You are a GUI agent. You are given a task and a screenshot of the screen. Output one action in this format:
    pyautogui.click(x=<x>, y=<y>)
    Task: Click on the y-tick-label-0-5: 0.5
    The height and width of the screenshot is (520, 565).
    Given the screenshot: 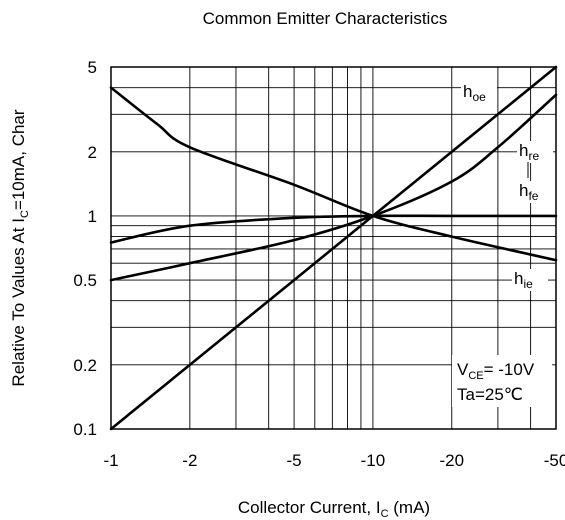 What is the action you would take?
    pyautogui.click(x=85, y=280)
    